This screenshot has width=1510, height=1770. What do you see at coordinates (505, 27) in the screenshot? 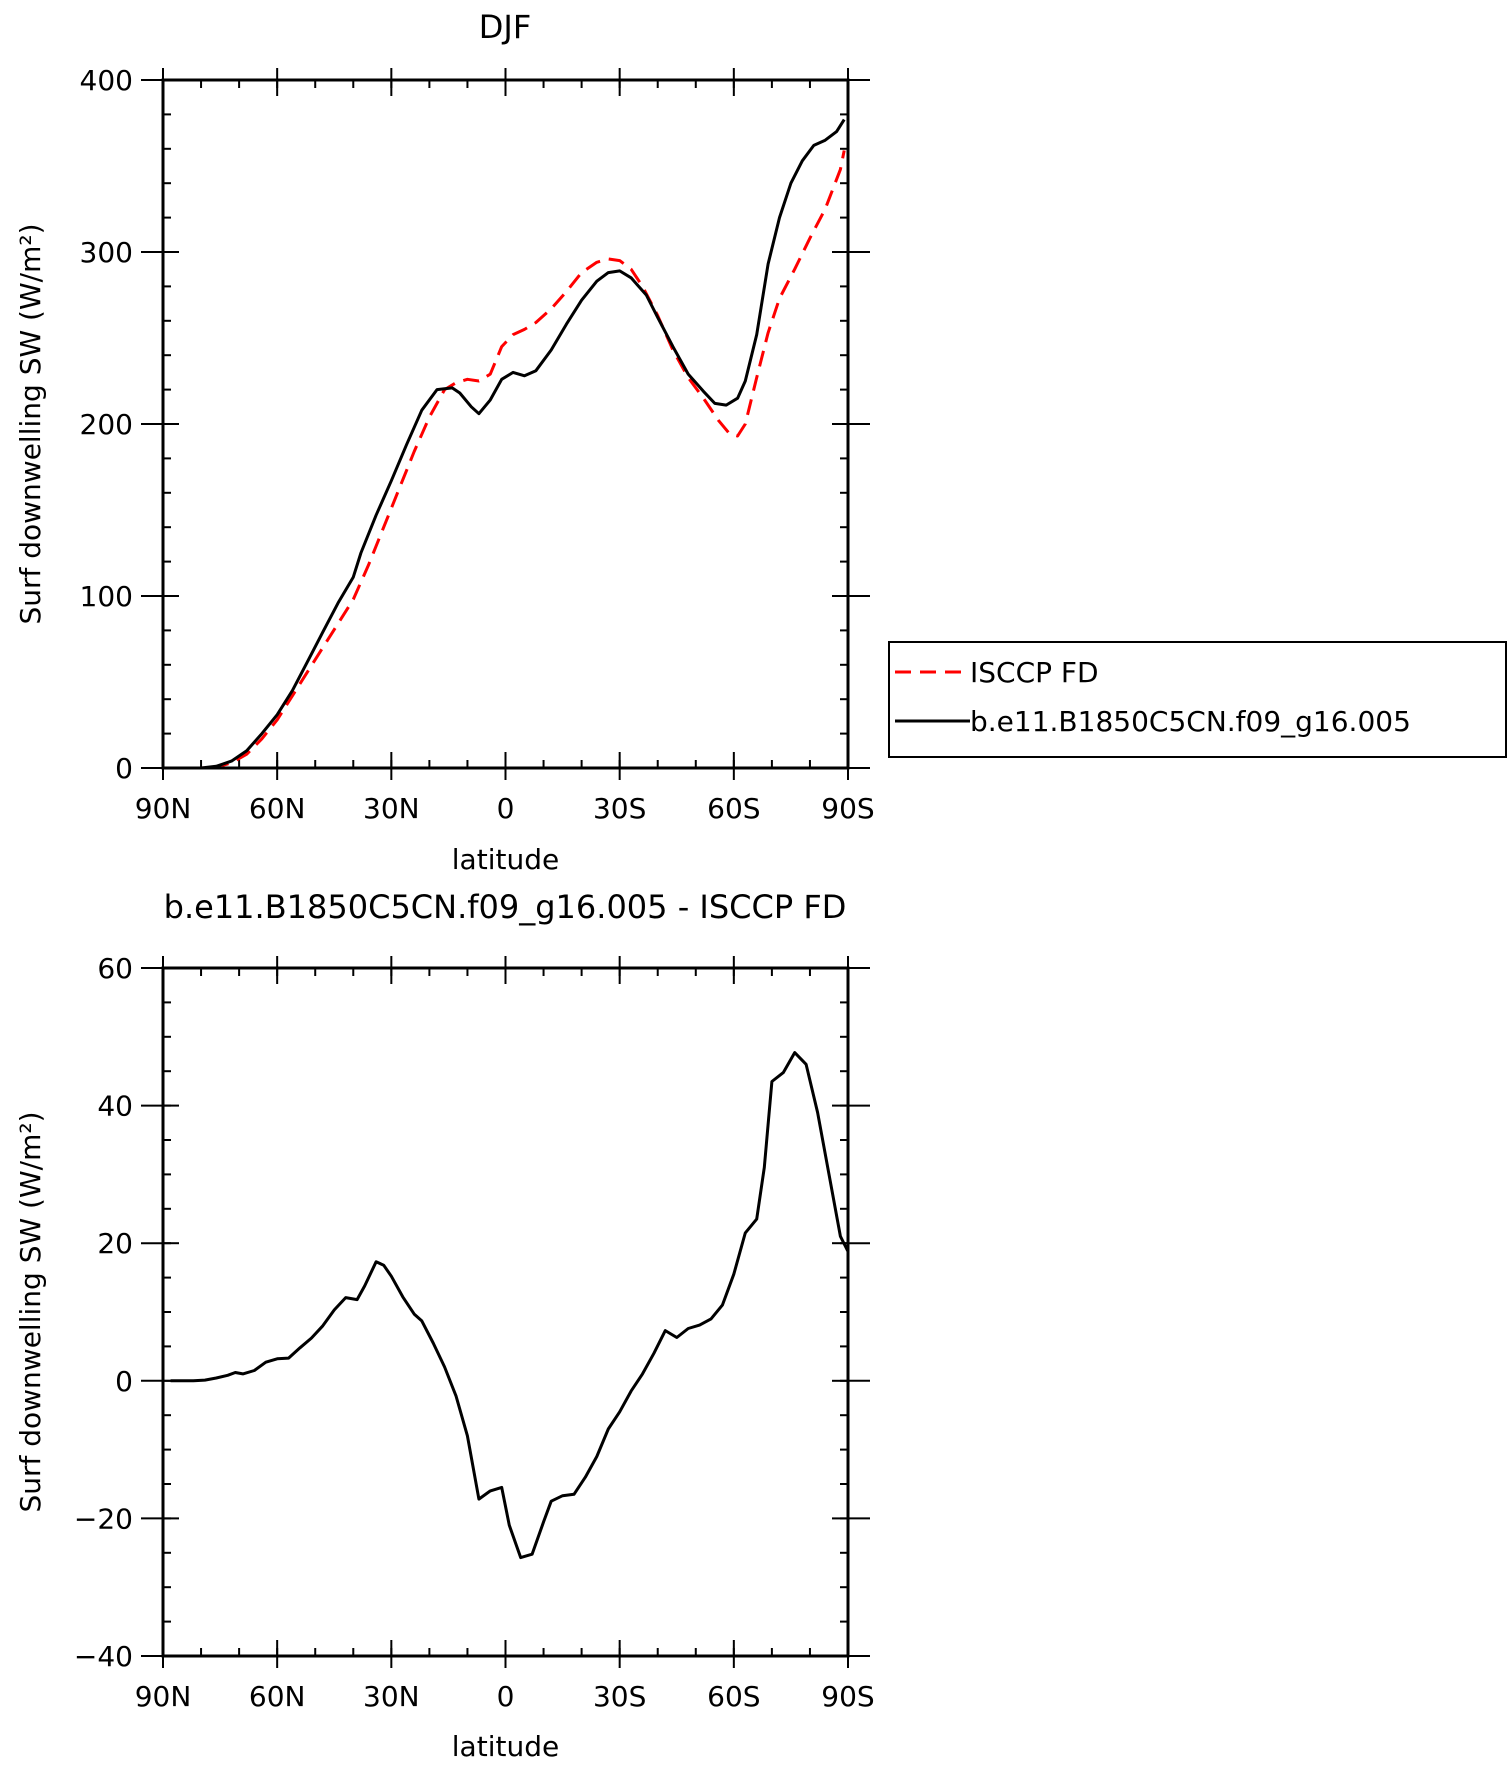
I see `chart-title: DJF` at bounding box center [505, 27].